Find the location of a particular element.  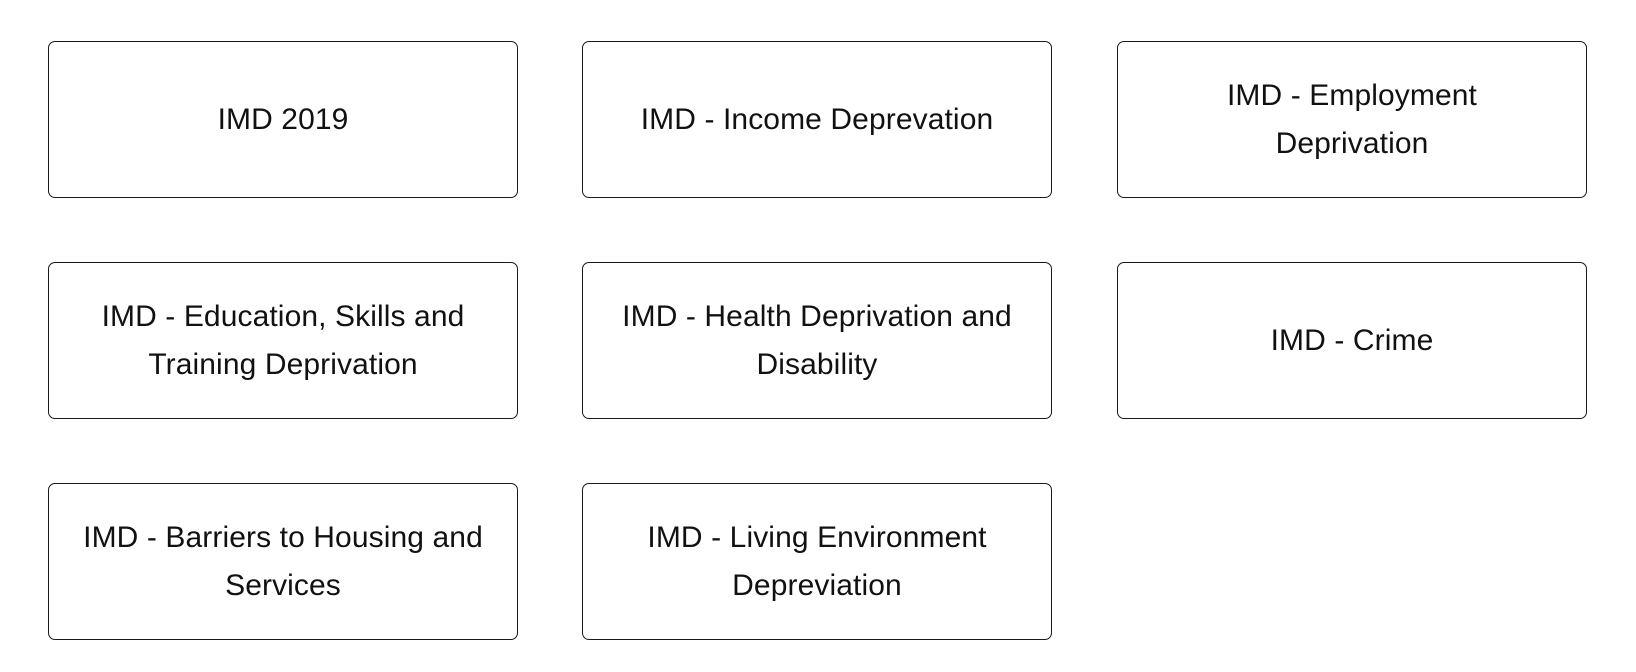

card-barriers-housing-services: IMD - Barriers to Housing and Services is located at coordinates (283, 561).